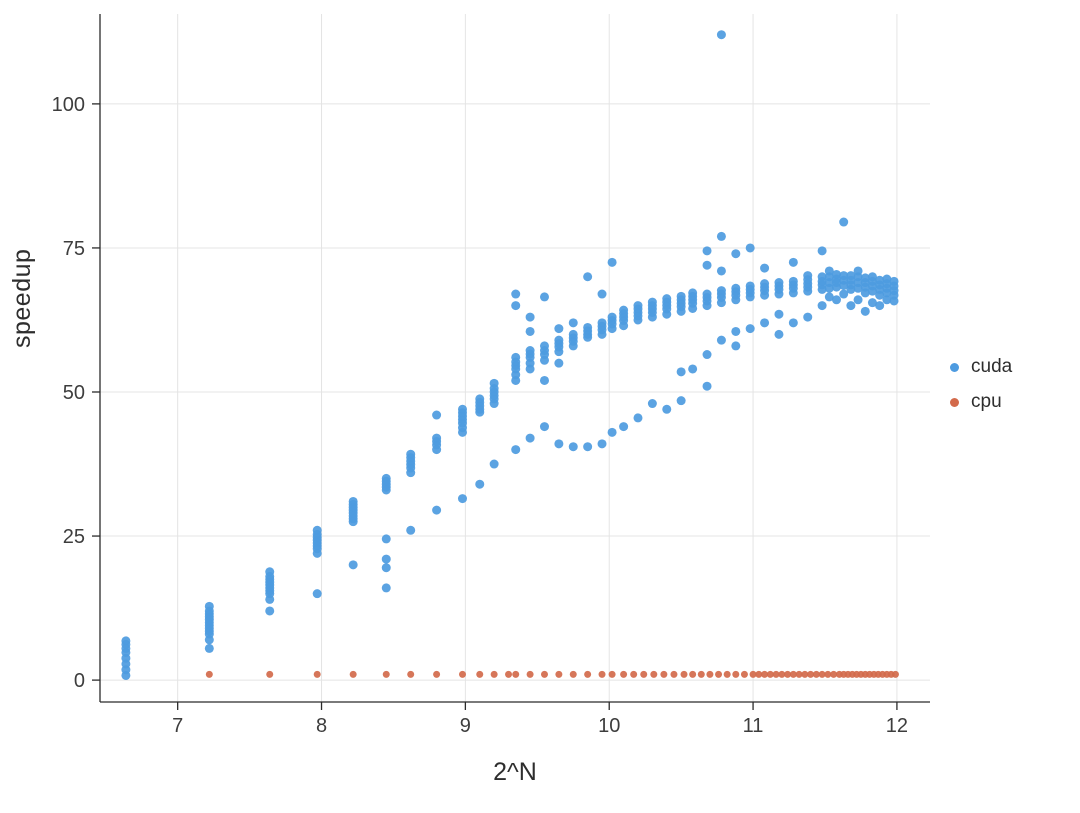 The height and width of the screenshot is (813, 1080). Describe the element at coordinates (552, 674) in the screenshot. I see `cpu-points-group` at that location.